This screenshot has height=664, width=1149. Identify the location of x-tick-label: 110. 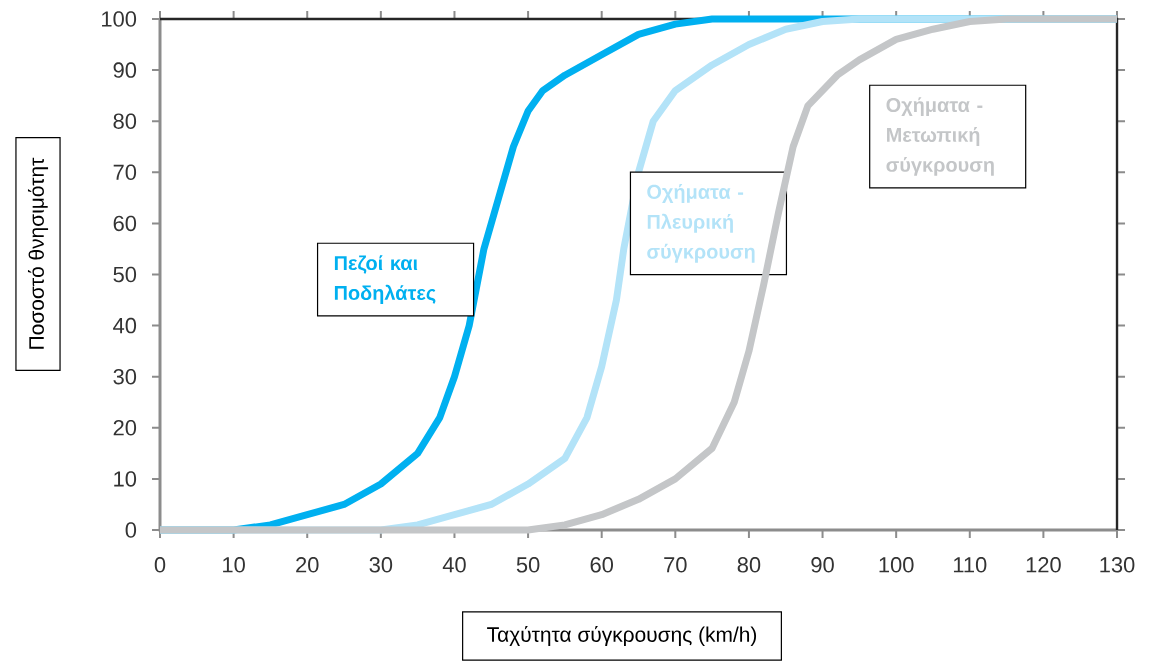
(970, 565).